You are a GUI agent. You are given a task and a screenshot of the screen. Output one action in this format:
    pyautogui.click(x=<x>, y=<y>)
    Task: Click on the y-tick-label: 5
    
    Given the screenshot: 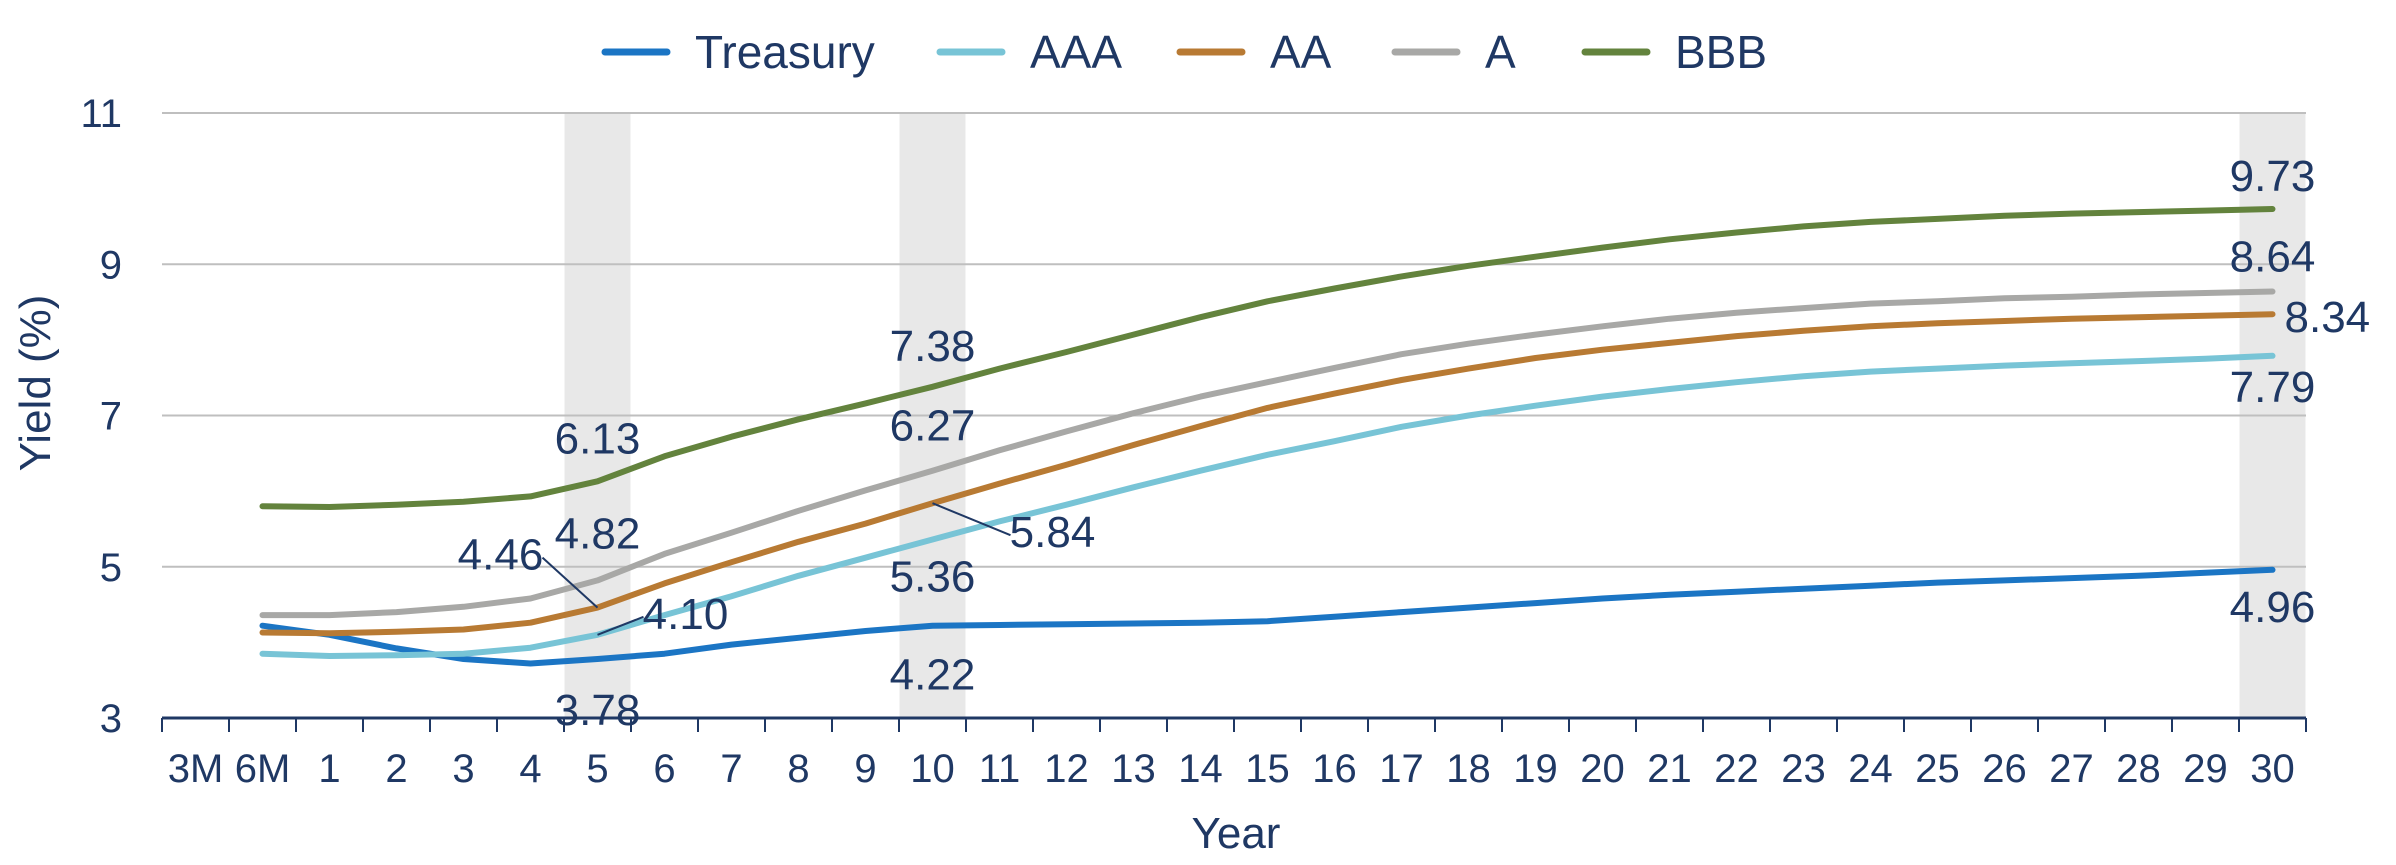 What is the action you would take?
    pyautogui.click(x=111, y=568)
    